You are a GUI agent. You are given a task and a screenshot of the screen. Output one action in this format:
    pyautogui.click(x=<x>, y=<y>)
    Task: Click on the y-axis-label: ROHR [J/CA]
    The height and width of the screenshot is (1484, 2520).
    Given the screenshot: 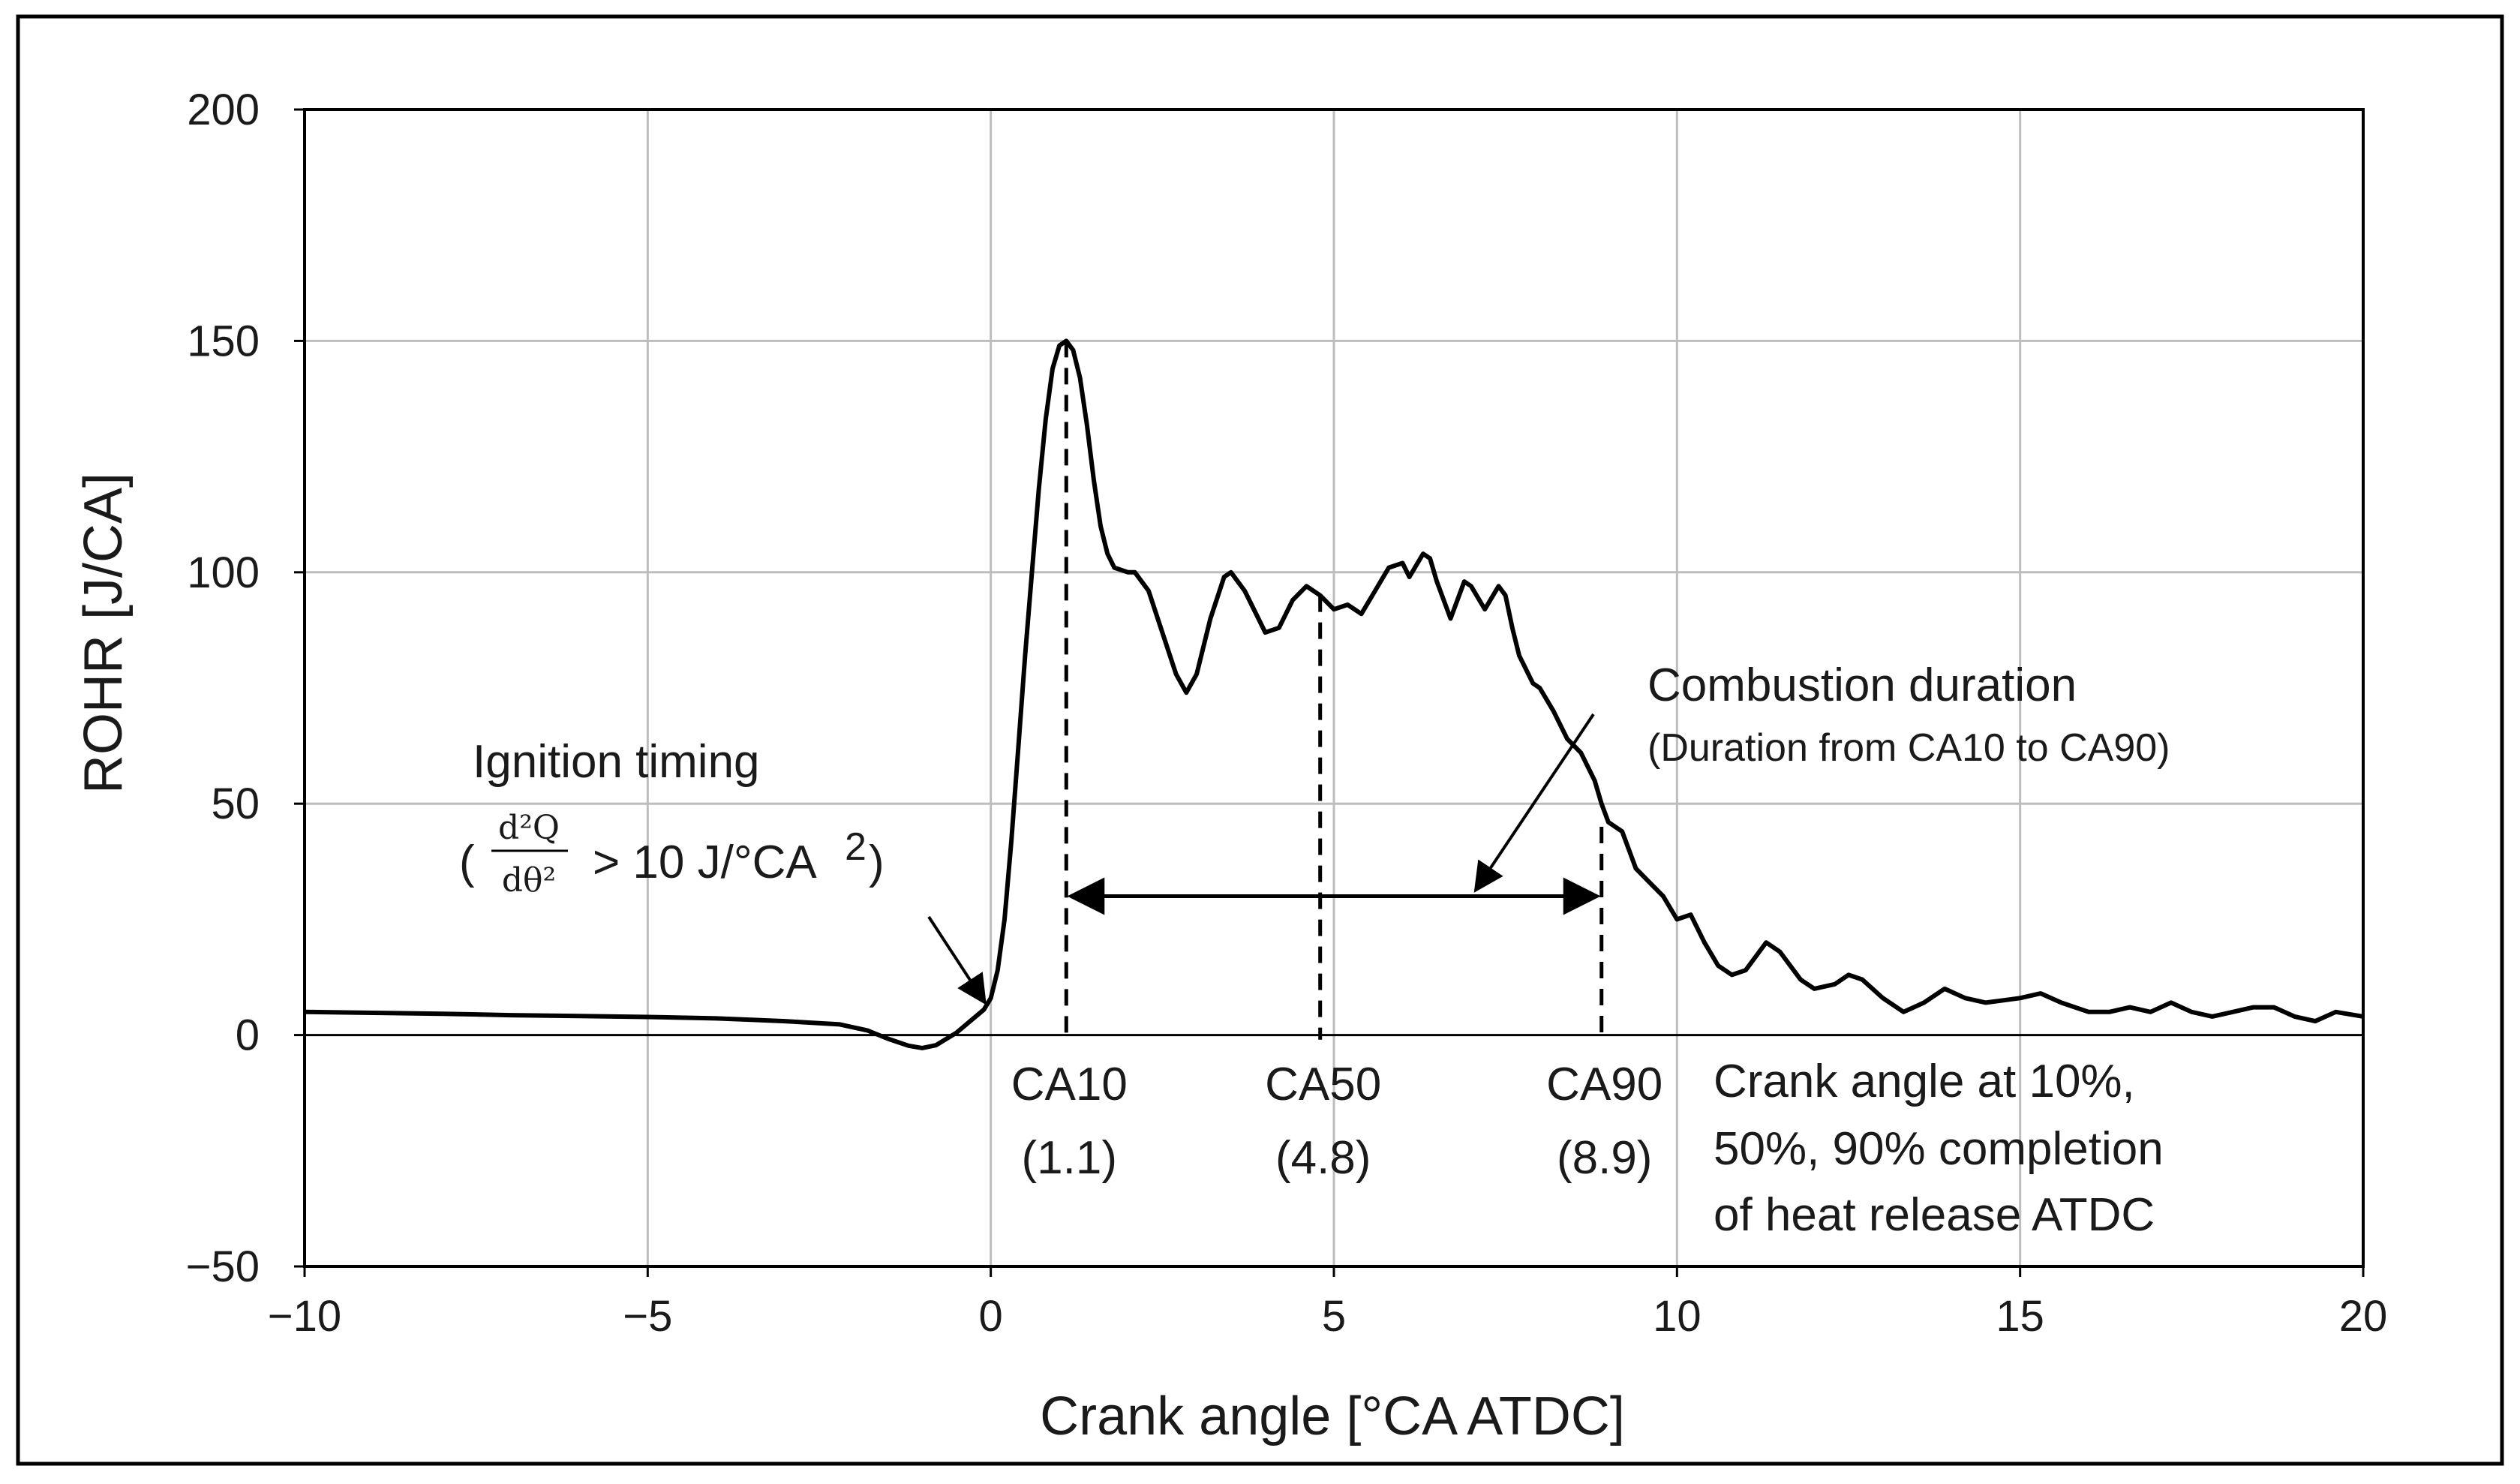 What is the action you would take?
    pyautogui.click(x=104, y=633)
    